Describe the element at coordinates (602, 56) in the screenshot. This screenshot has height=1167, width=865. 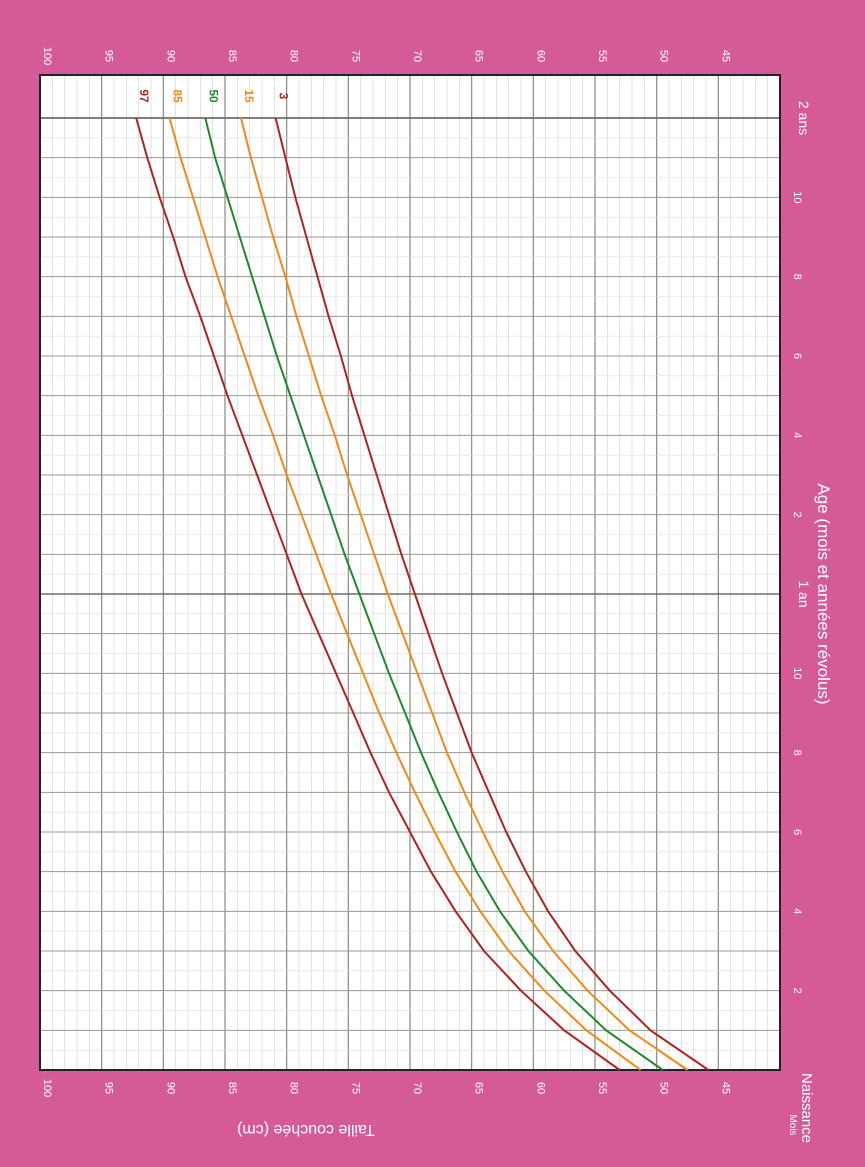
I see `size-tick-top: 55` at that location.